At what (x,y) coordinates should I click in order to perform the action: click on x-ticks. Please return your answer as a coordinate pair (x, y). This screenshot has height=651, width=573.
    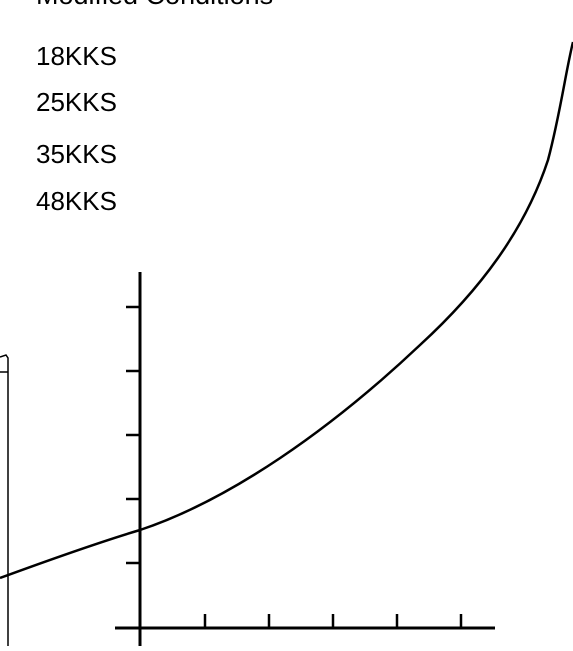
    Looking at the image, I should click on (333, 621).